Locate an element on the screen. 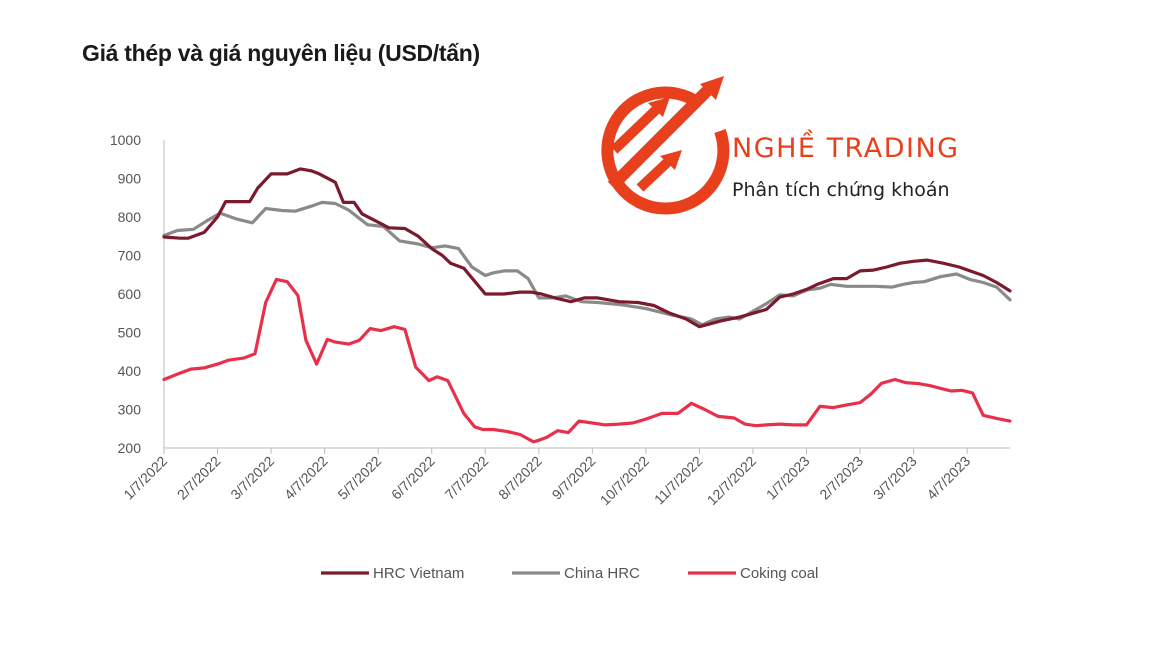 This screenshot has width=1170, height=657. y-tick-label: 700 is located at coordinates (130, 256).